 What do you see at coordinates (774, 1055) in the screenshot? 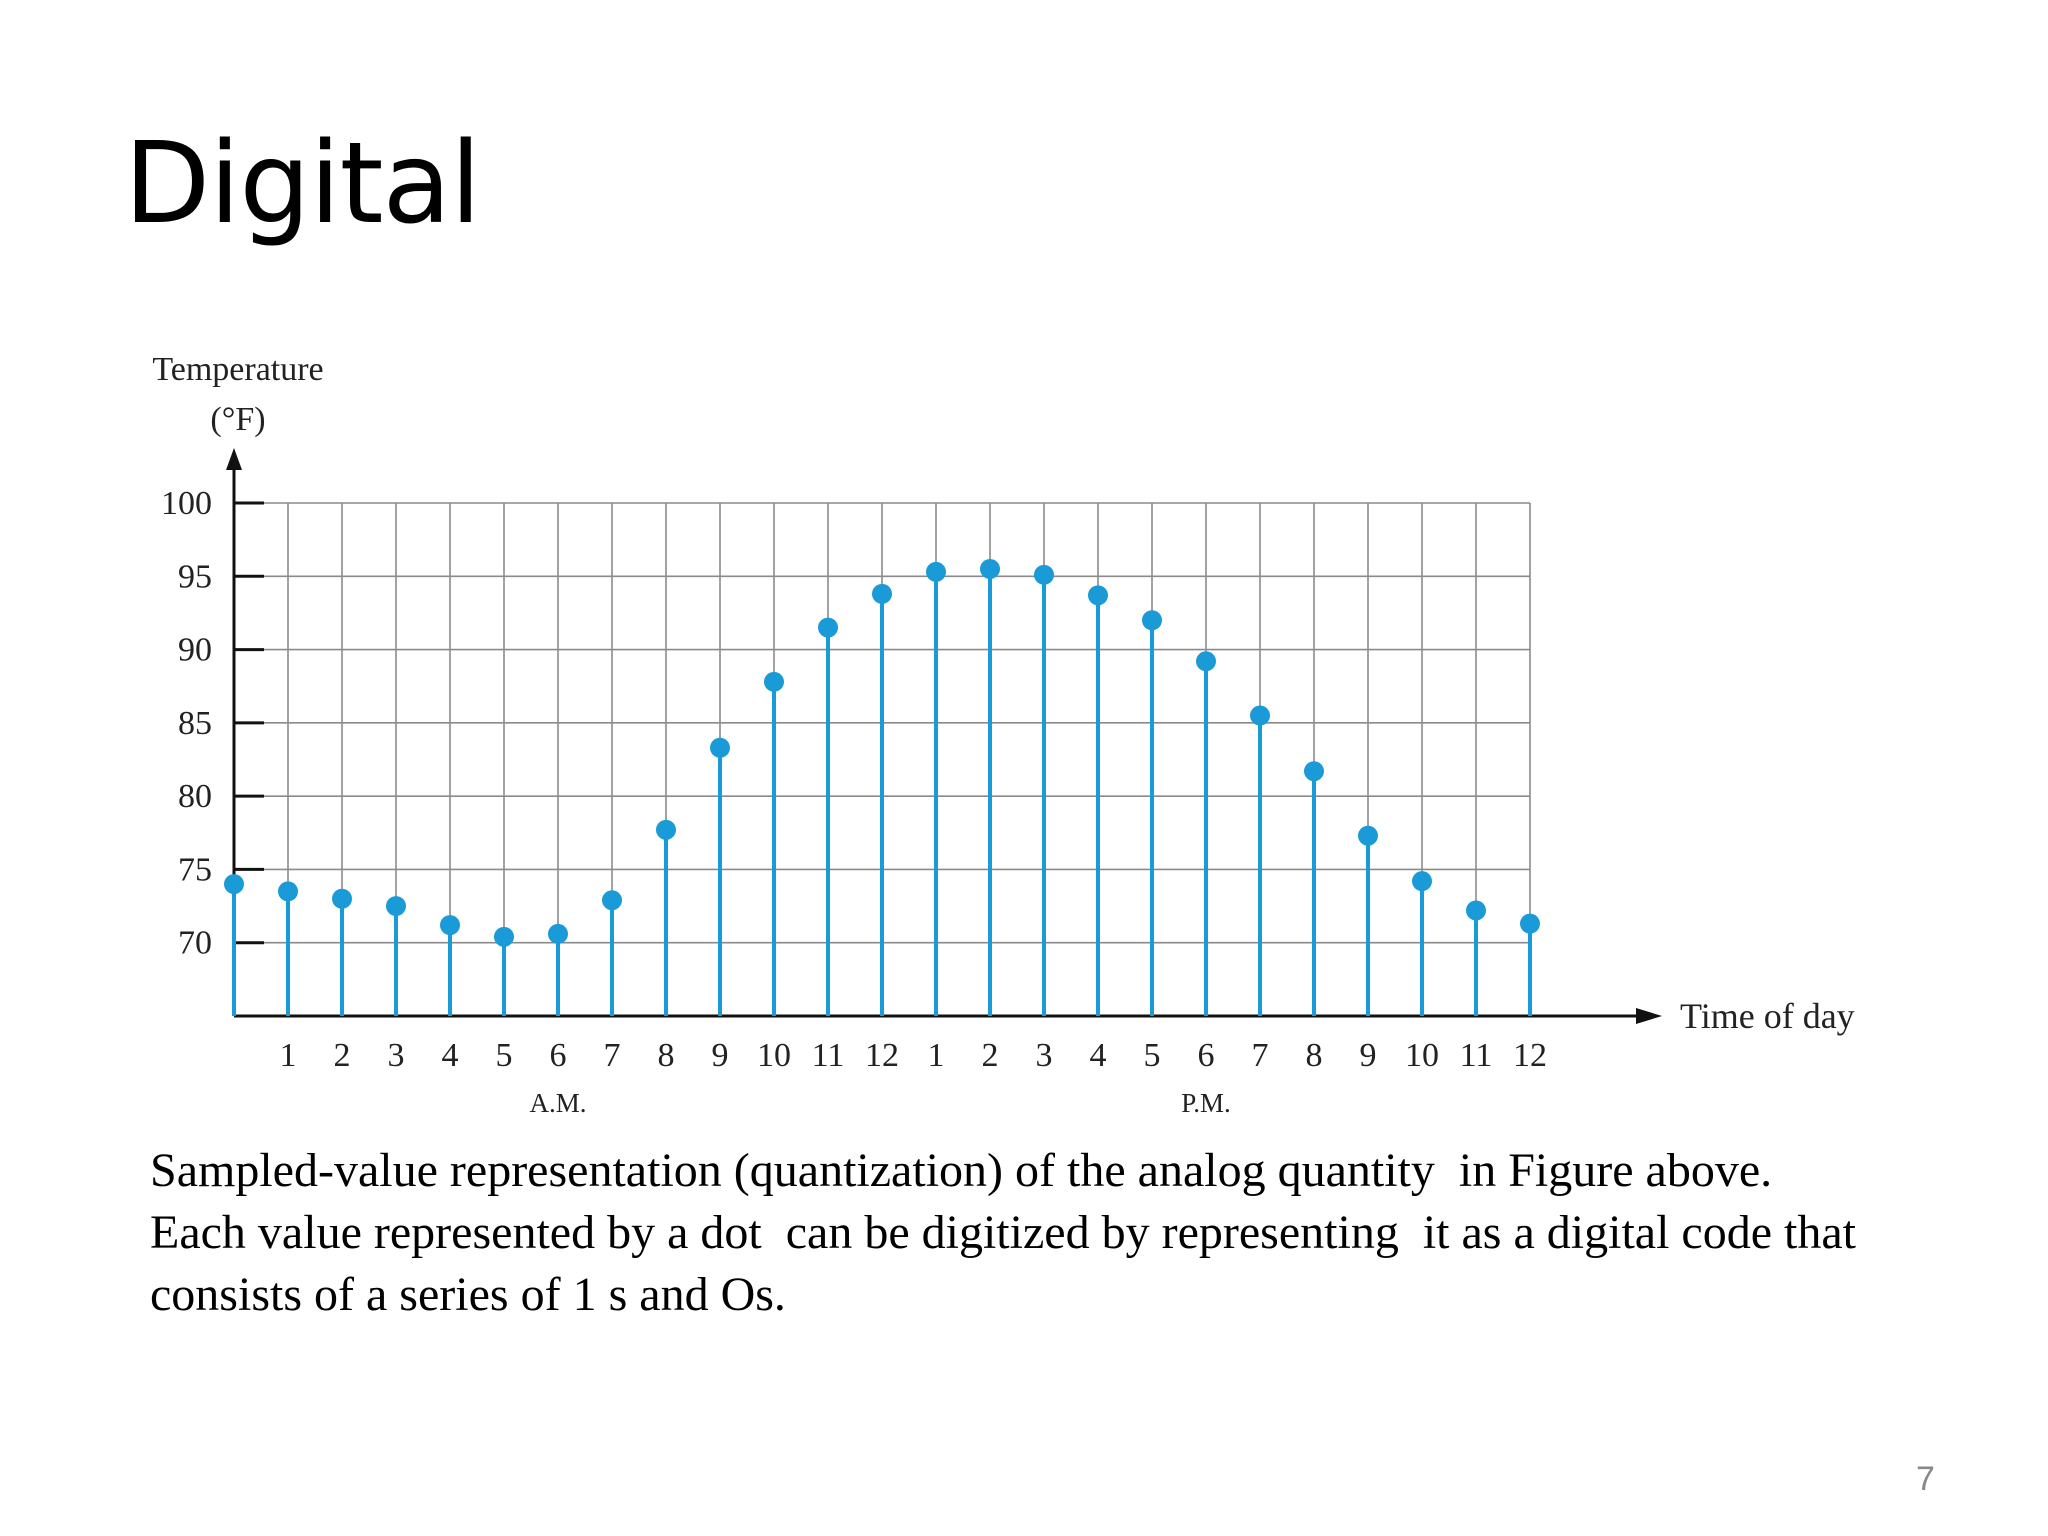
I see `x-tick-label-10: 10` at bounding box center [774, 1055].